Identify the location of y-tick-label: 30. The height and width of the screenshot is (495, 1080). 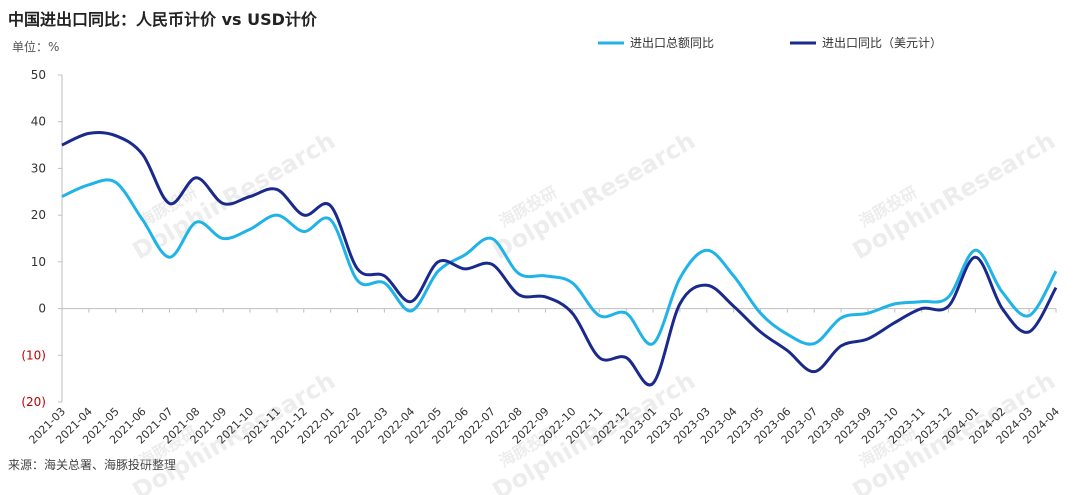
(38, 168).